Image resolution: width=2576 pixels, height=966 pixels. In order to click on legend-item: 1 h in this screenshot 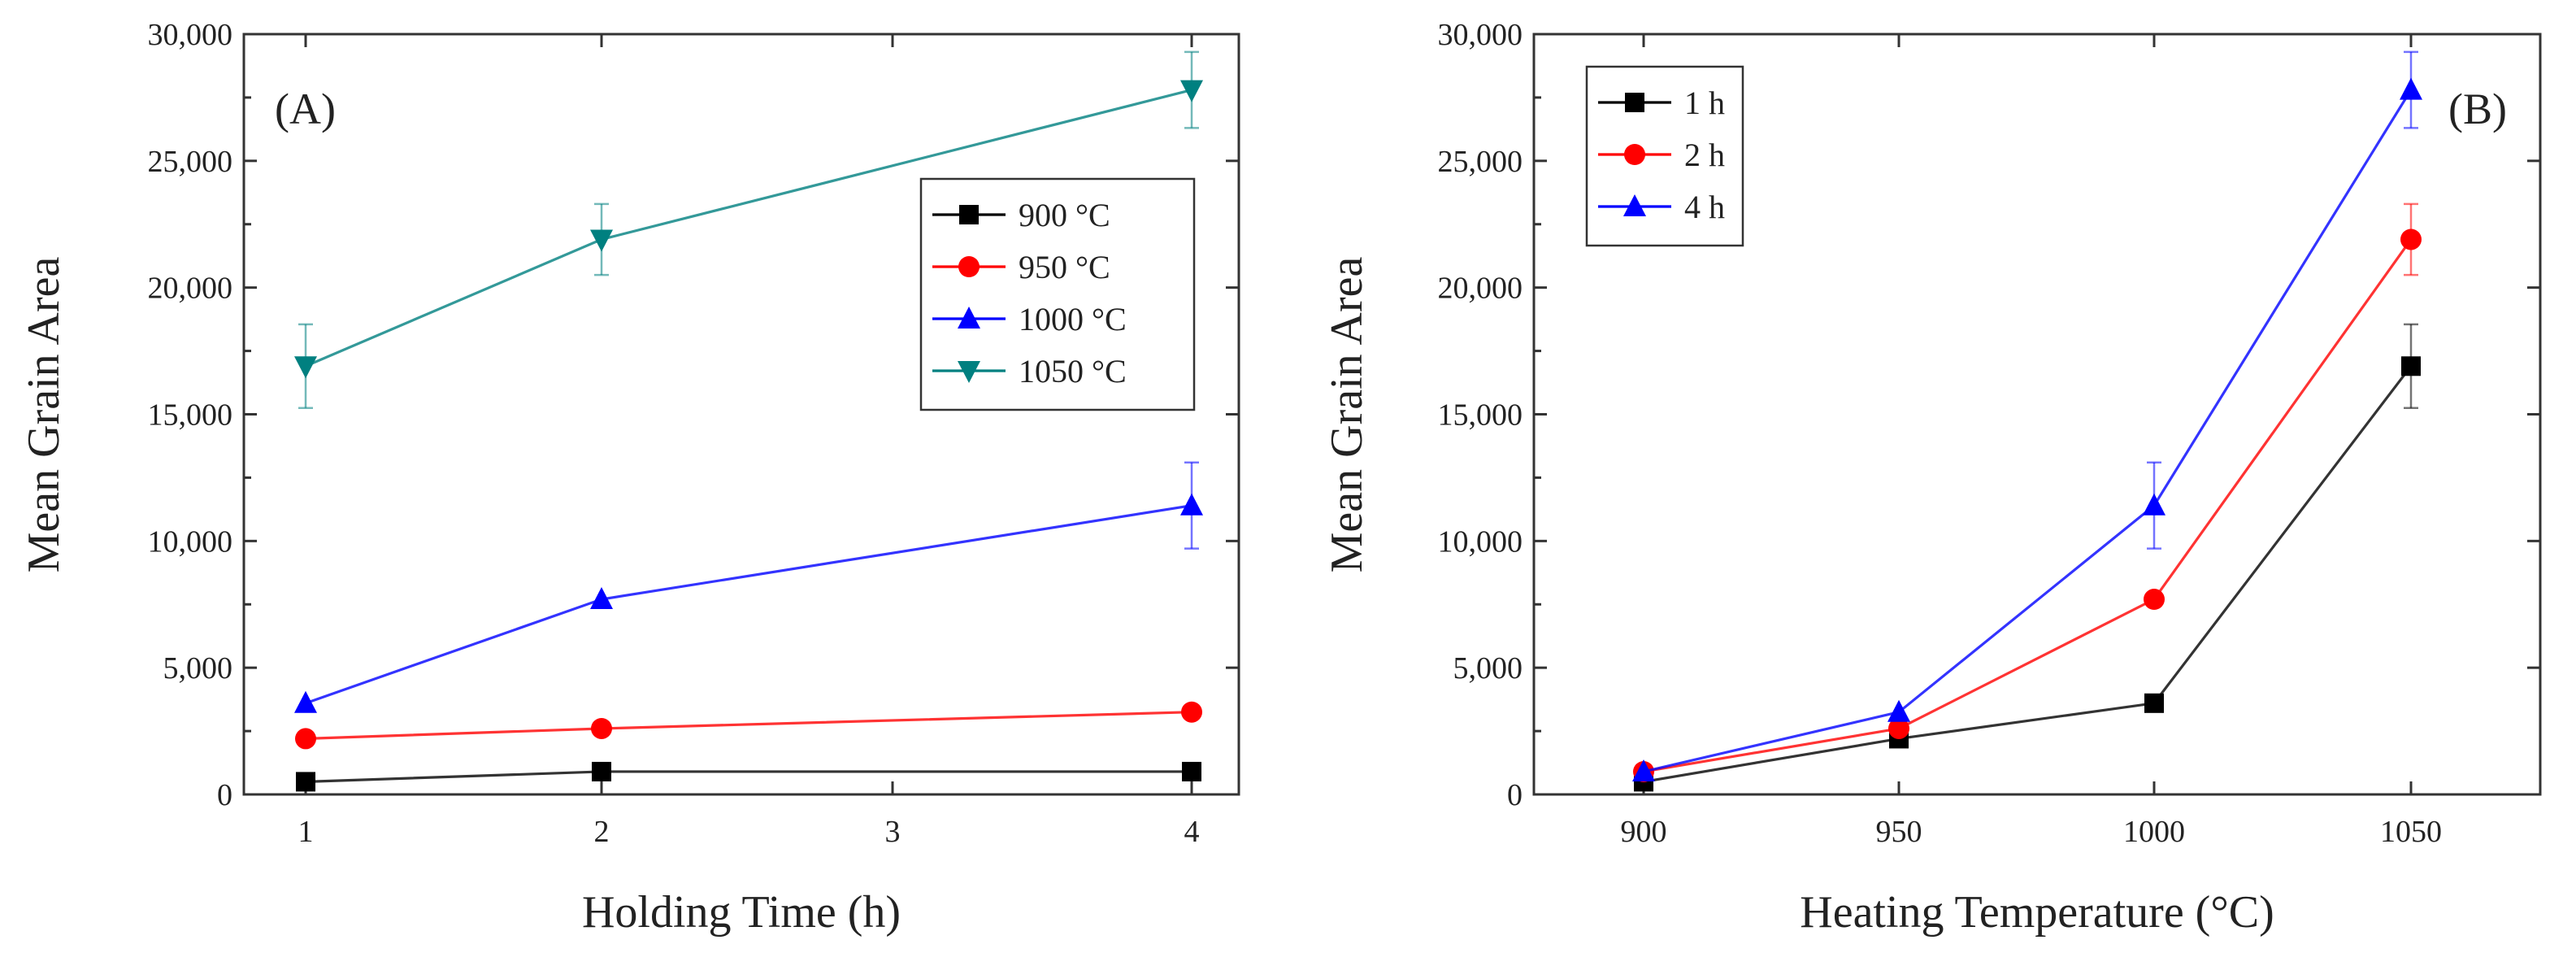, I will do `click(1661, 103)`.